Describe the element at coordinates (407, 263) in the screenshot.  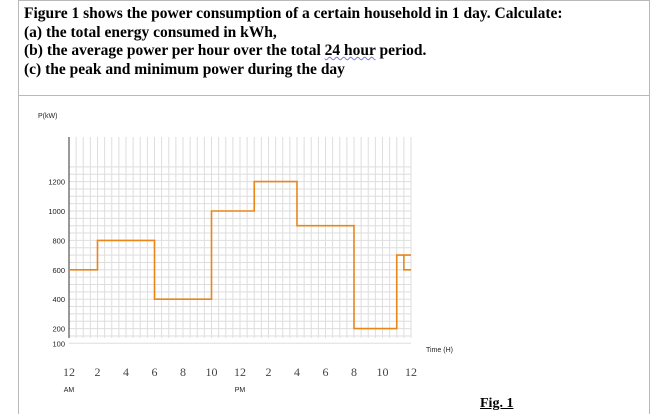
I see `power-step-line-end` at that location.